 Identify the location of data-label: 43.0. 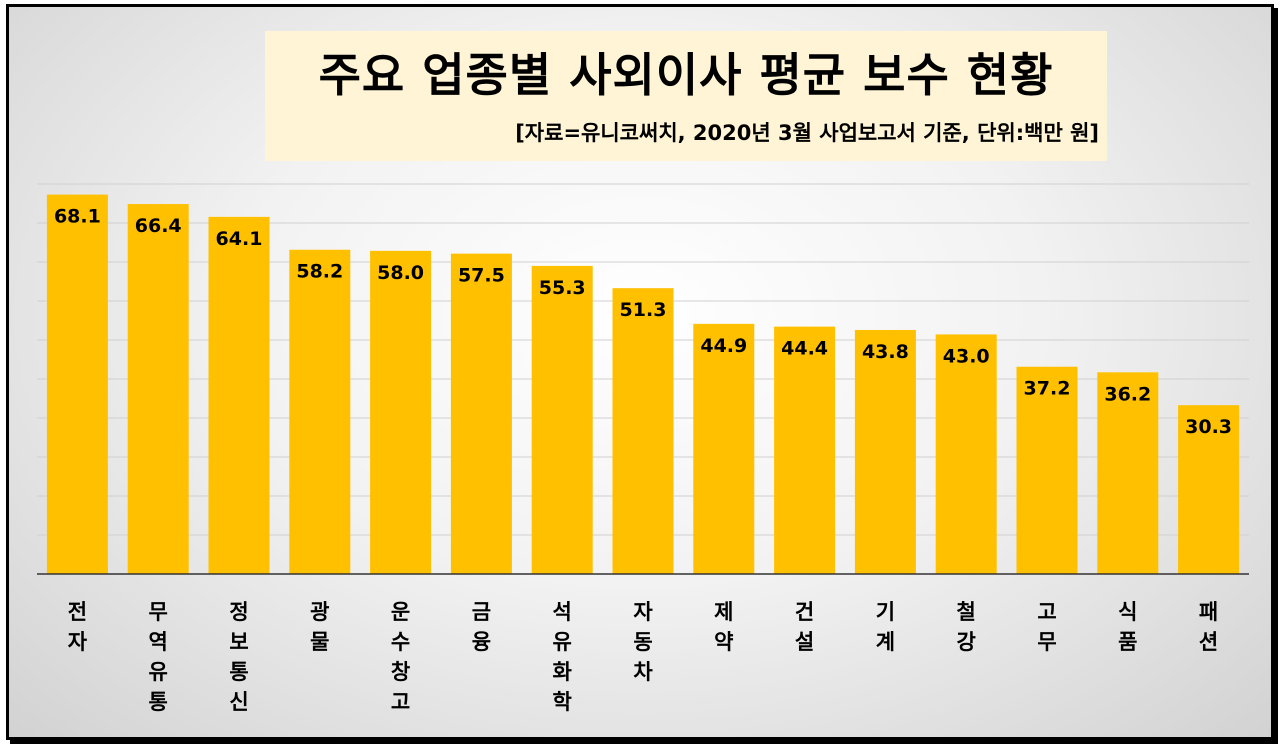
(966, 356).